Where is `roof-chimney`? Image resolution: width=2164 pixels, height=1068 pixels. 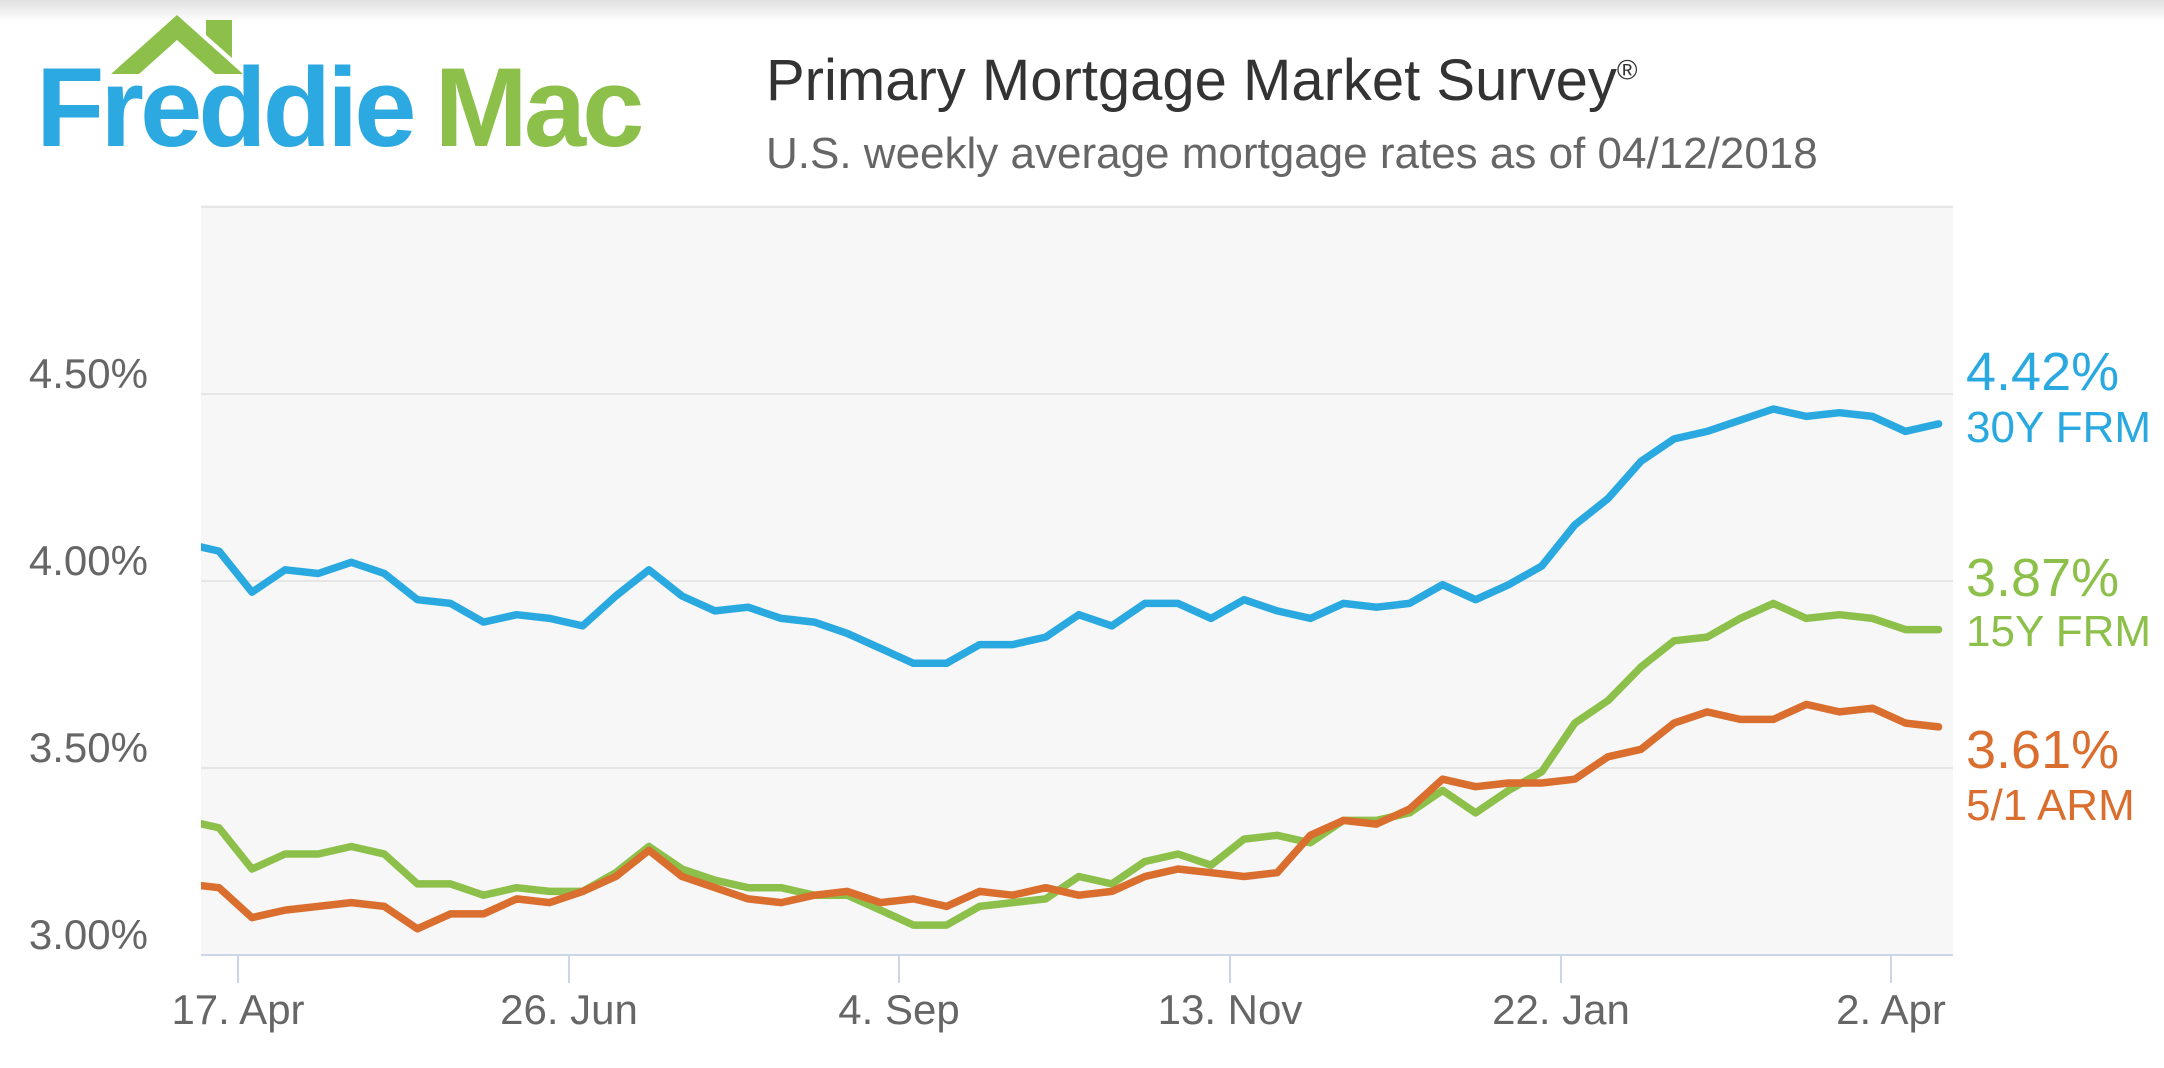 roof-chimney is located at coordinates (219, 39).